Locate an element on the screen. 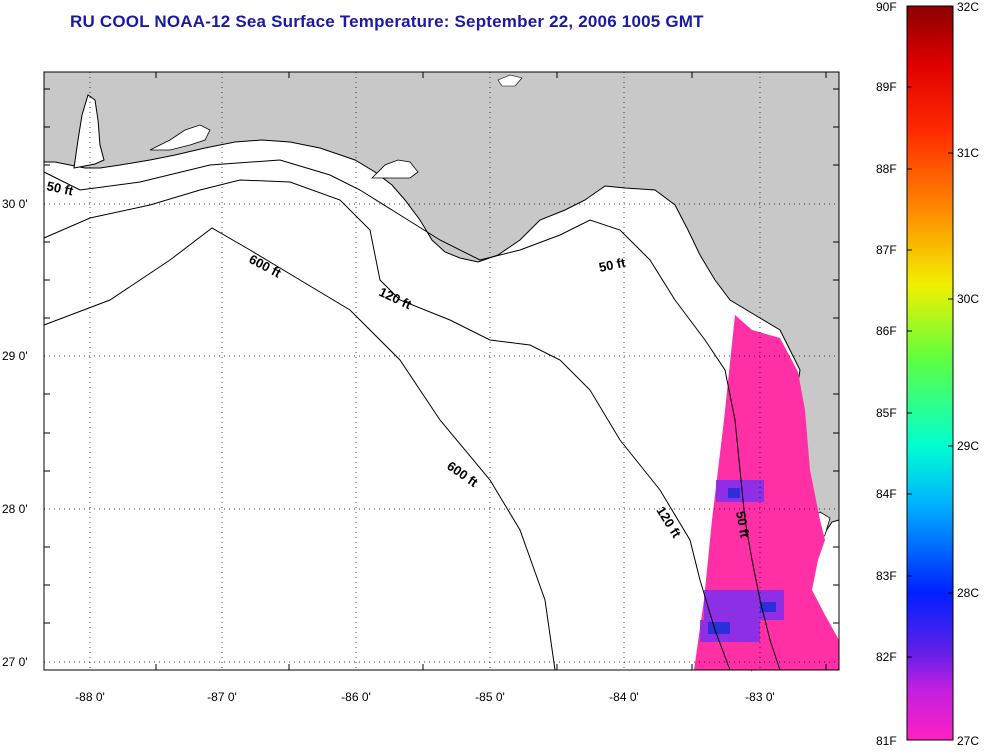  bay-apalachicola is located at coordinates (395, 169).